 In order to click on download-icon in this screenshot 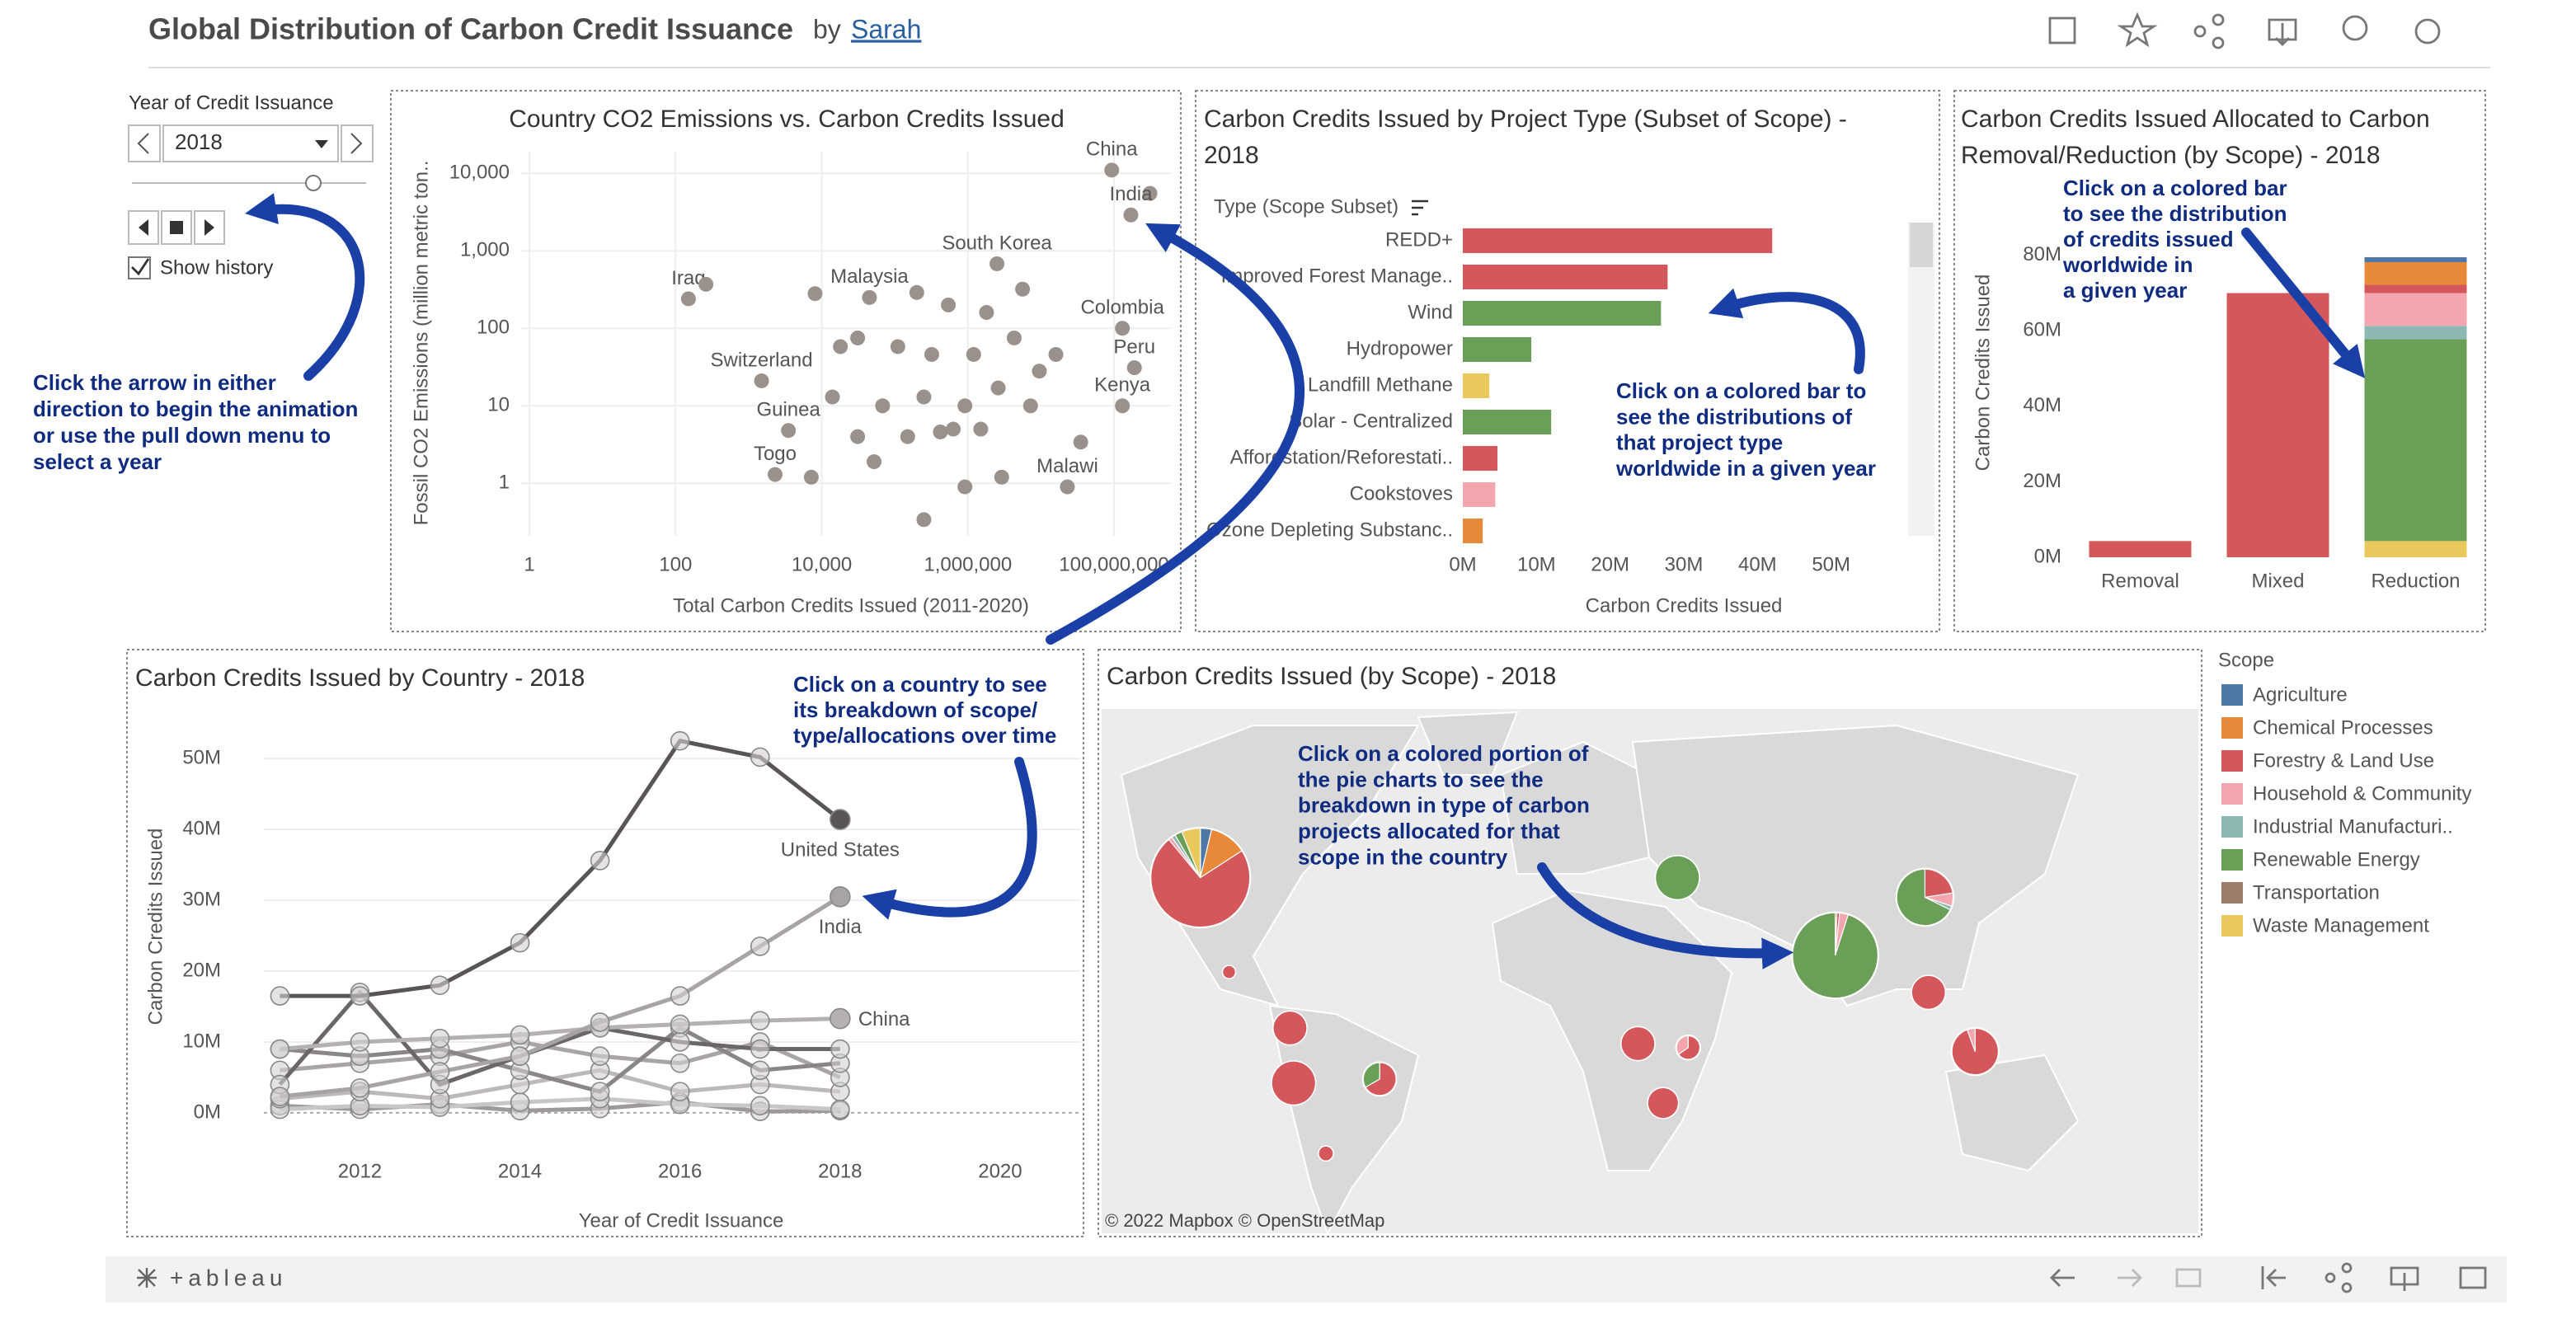, I will do `click(2282, 32)`.